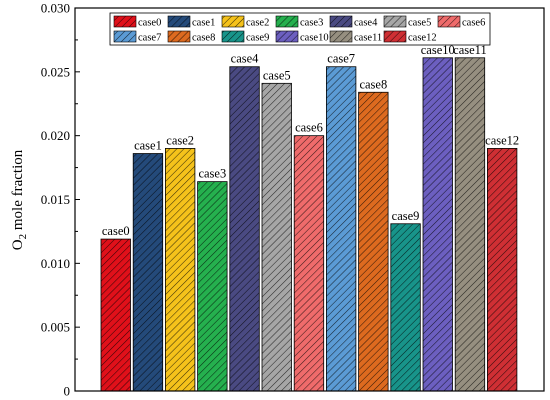 The width and height of the screenshot is (550, 400). I want to click on y-tick-label: 0.020, so click(55, 135).